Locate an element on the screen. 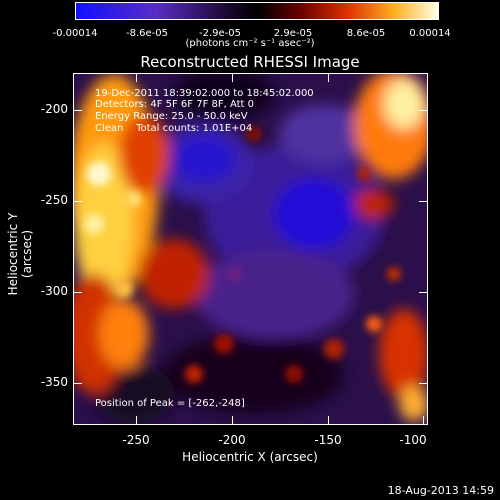 The width and height of the screenshot is (500, 500). colorbar-unit-label: (photons cm⁻² s⁻¹ asec⁻²) is located at coordinates (250, 43).